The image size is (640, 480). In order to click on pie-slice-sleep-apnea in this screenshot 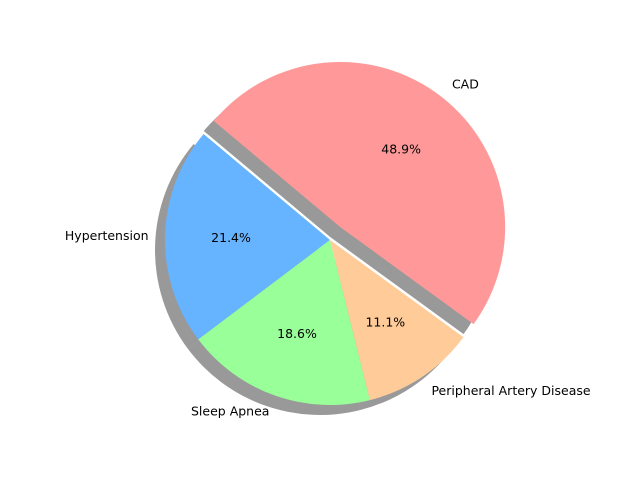, I will do `click(284, 322)`.